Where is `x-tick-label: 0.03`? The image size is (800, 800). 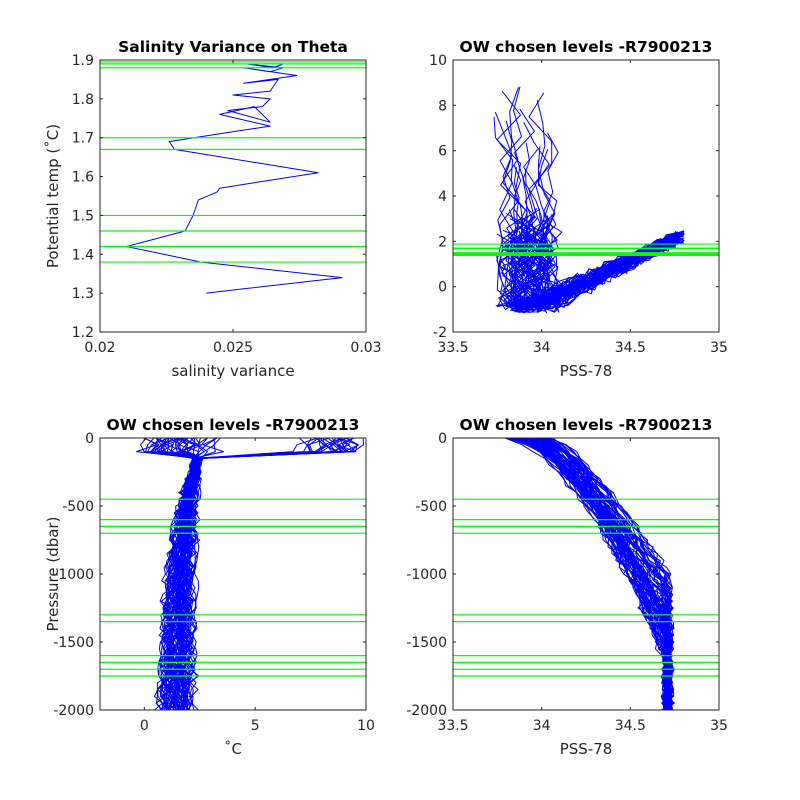 x-tick-label: 0.03 is located at coordinates (365, 348).